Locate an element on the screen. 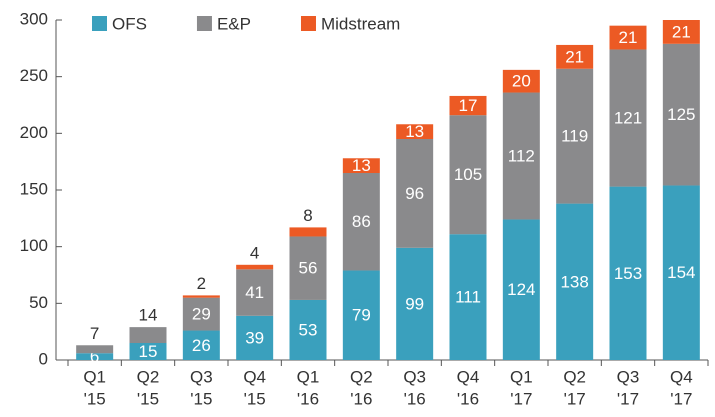  y-tick-label: 250 is located at coordinates (34, 75).